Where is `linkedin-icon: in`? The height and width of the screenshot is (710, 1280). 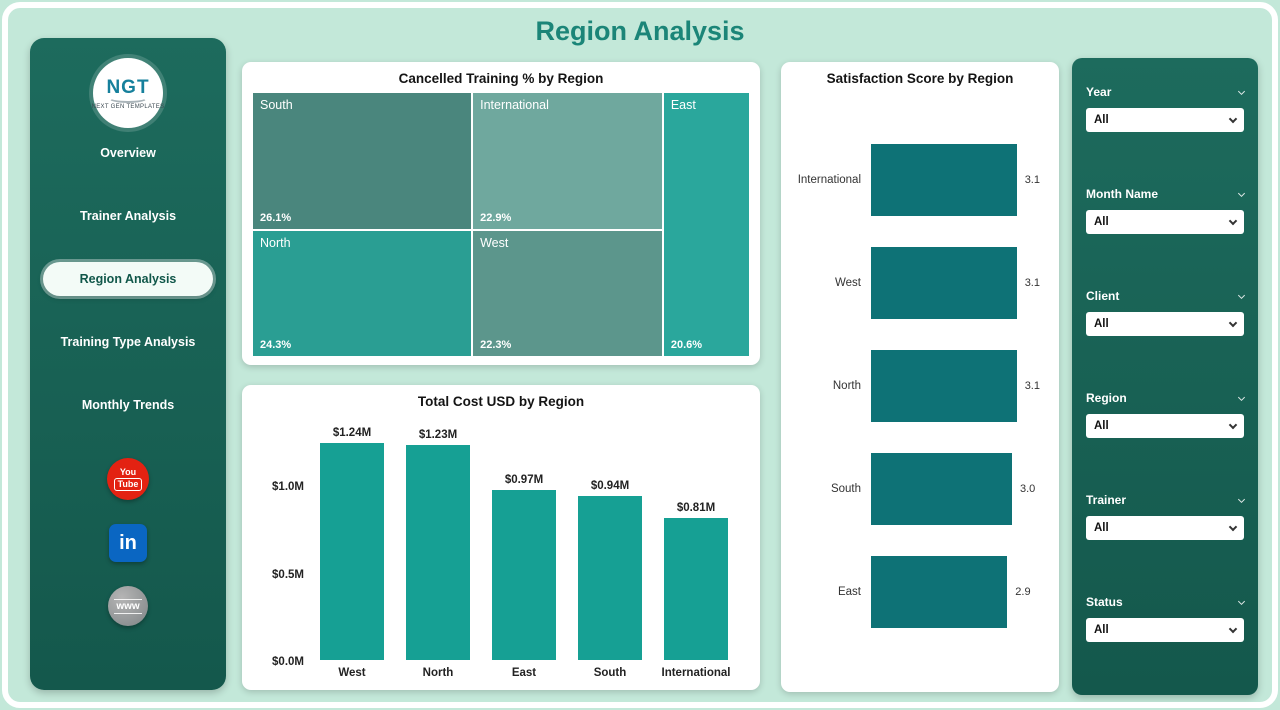 linkedin-icon: in is located at coordinates (128, 543).